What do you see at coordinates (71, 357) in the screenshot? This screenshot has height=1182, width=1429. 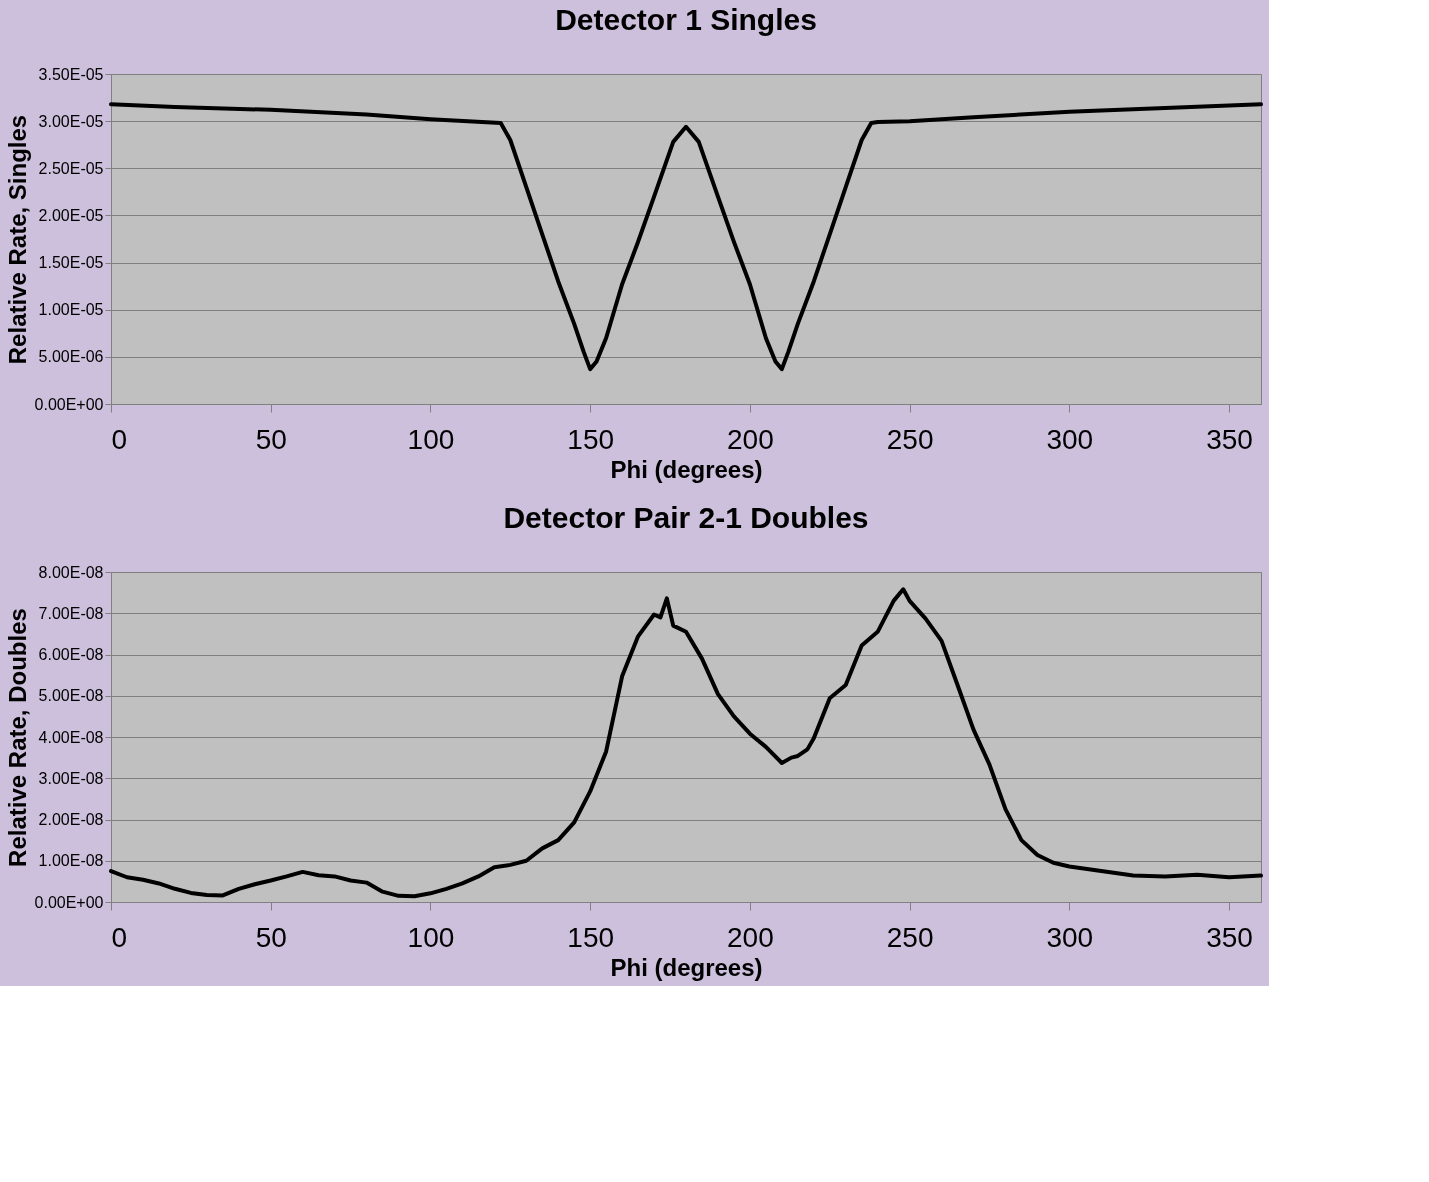 I see `y-tick-label: 5.00E-06` at bounding box center [71, 357].